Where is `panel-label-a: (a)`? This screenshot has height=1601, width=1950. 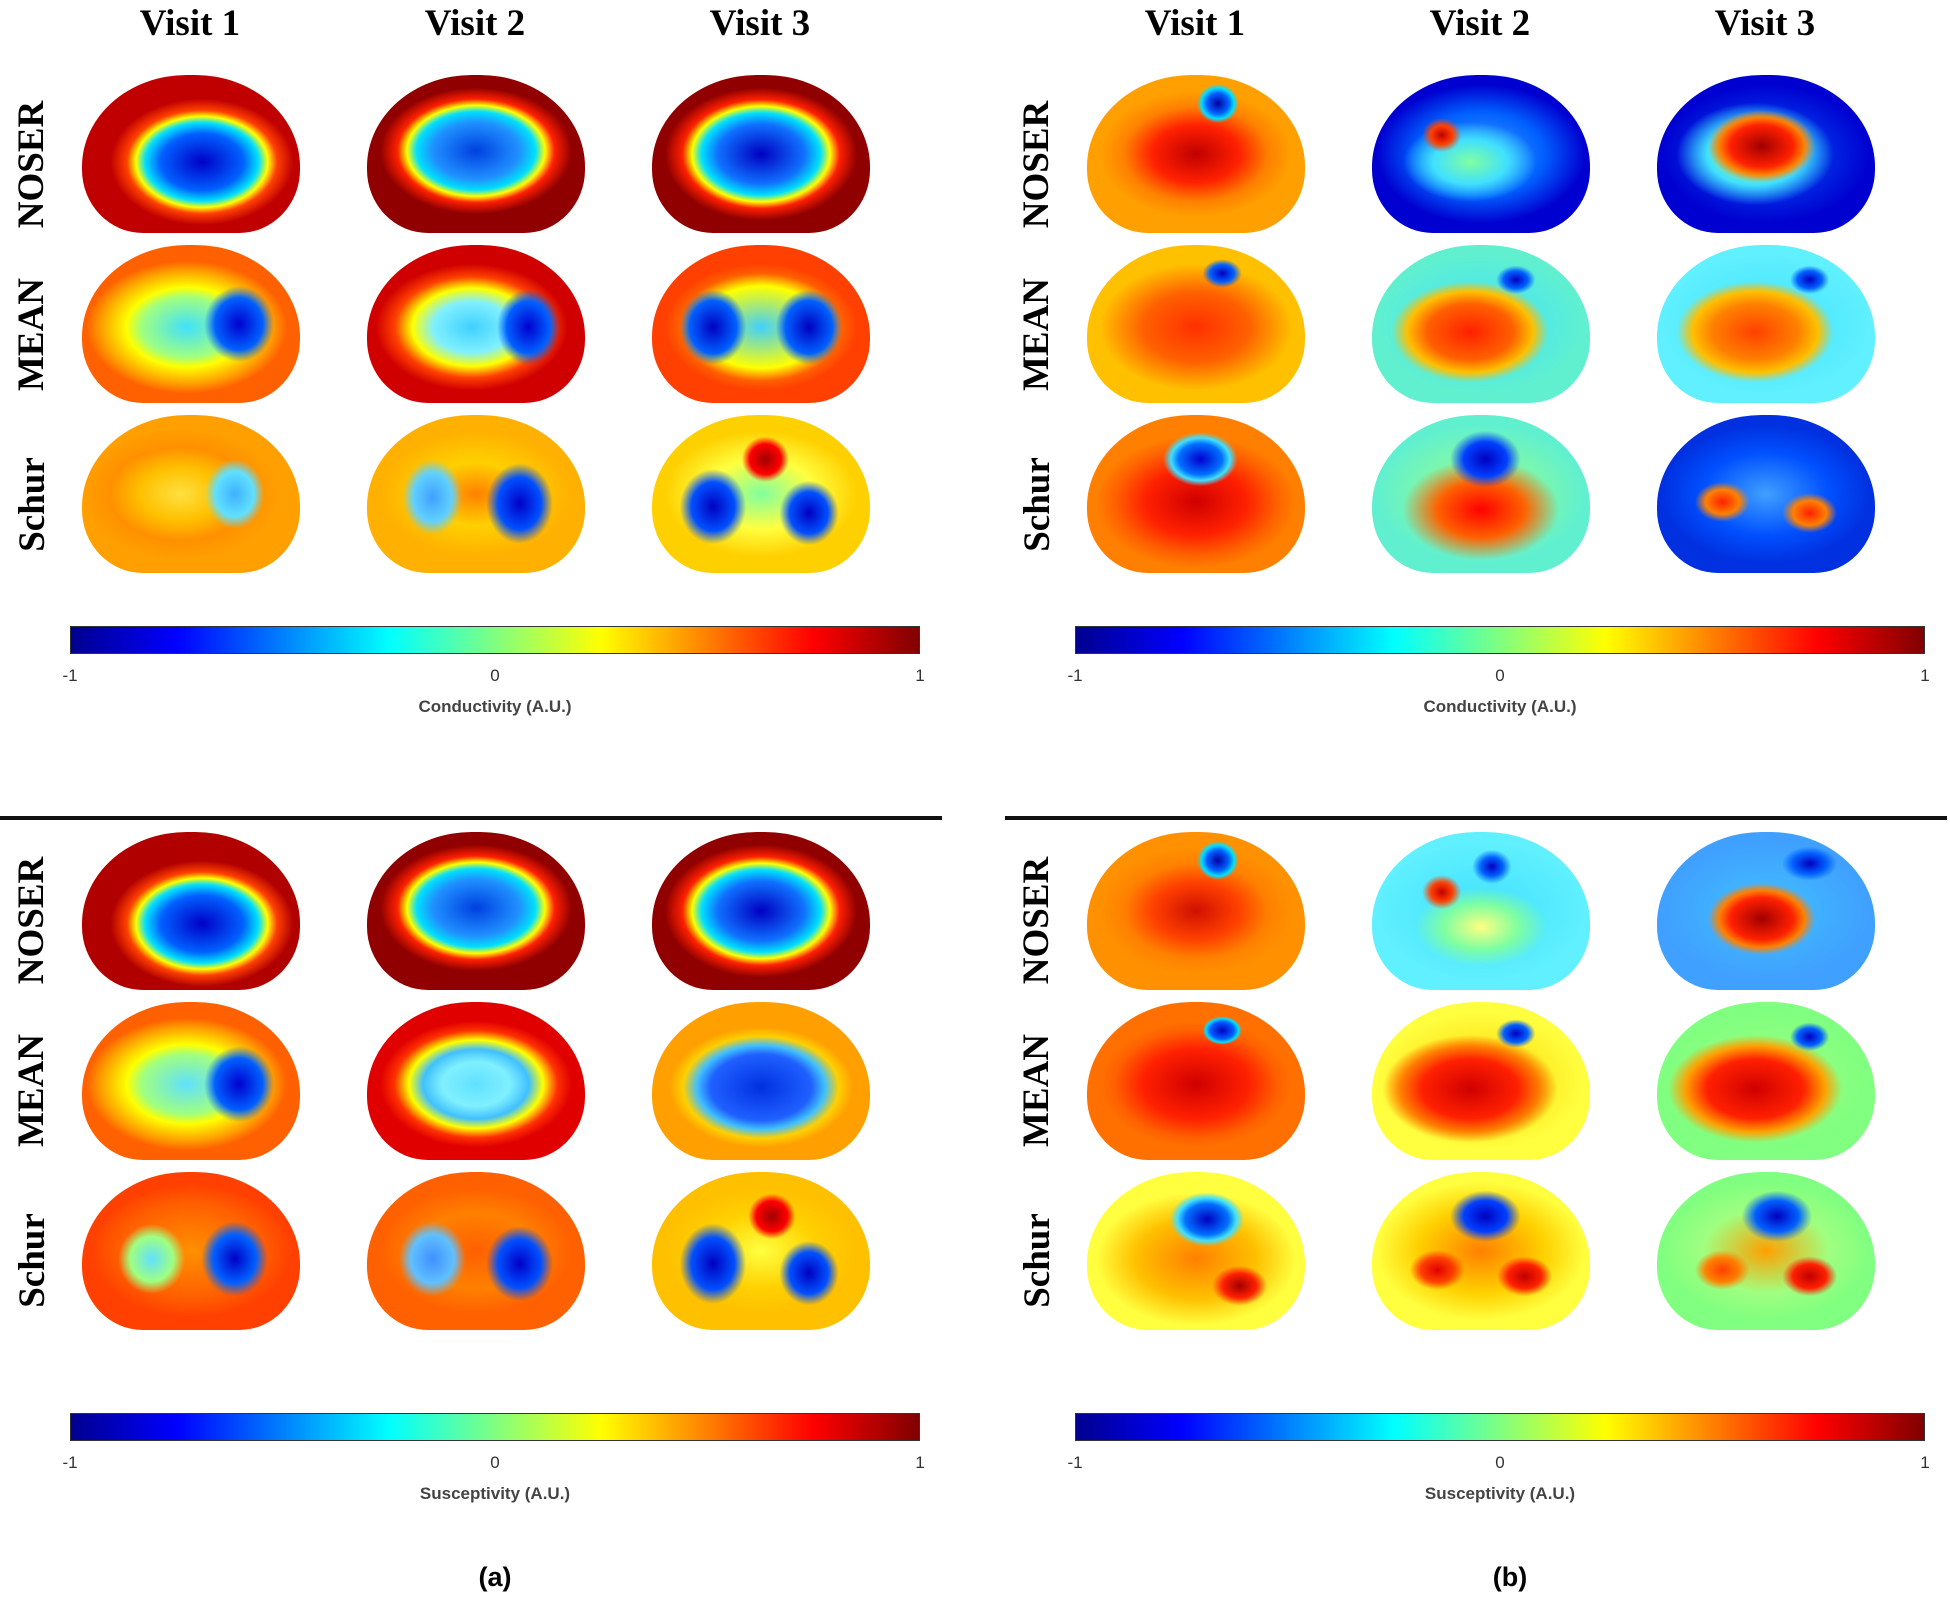
panel-label-a: (a) is located at coordinates (495, 1577).